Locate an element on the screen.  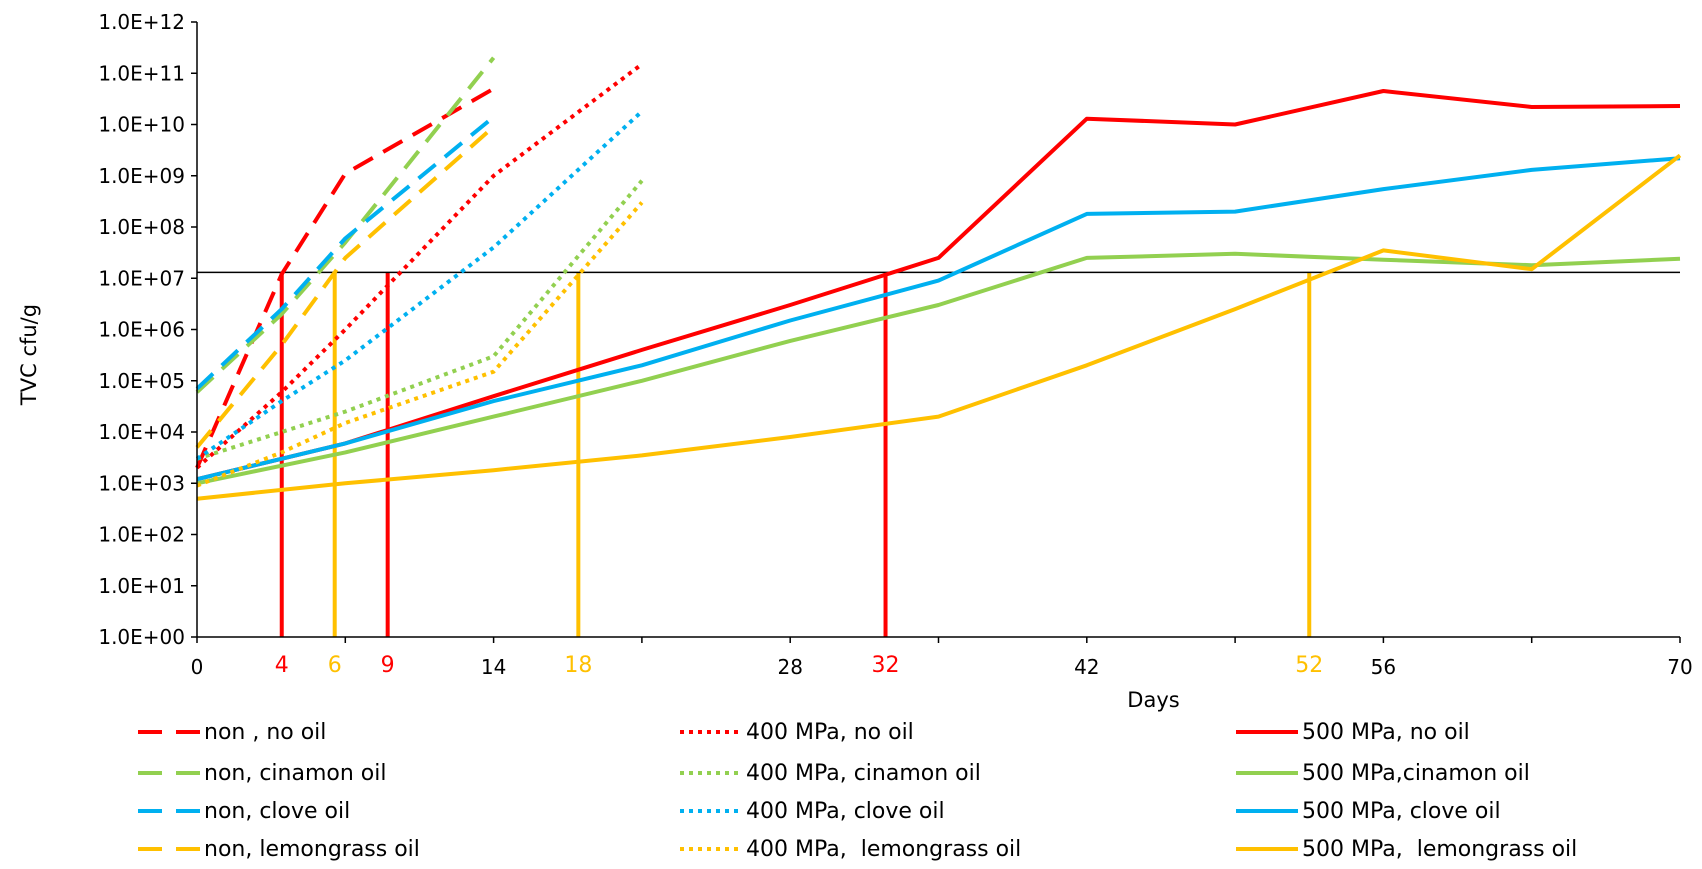
y-tick-label: 1.0E+09 is located at coordinates (141, 176).